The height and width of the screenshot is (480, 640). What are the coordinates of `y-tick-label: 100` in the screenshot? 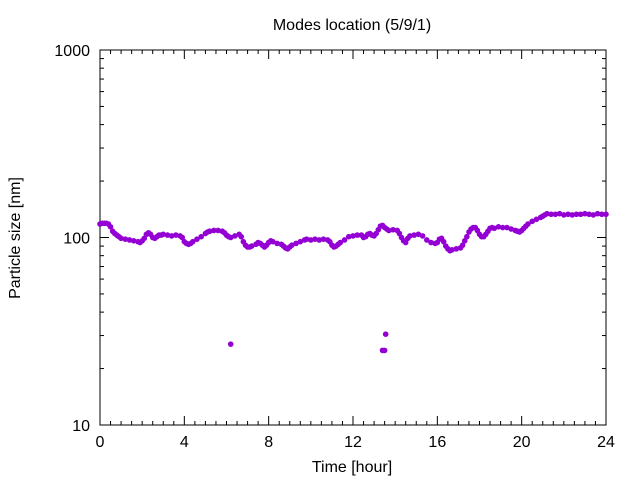 It's located at (76, 239).